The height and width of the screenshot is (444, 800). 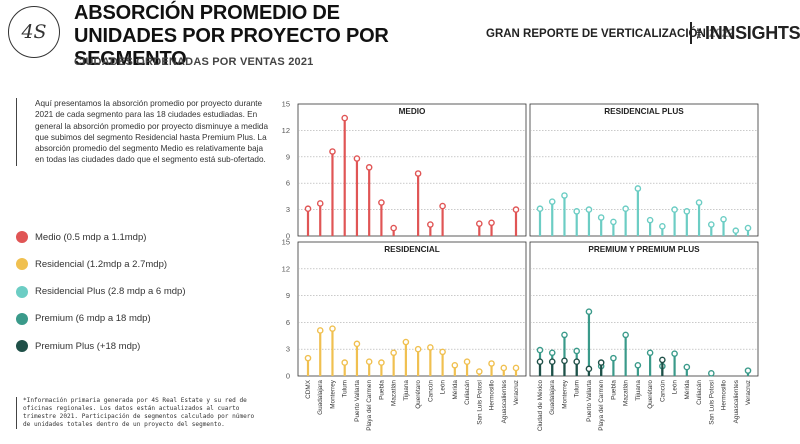 I want to click on y-tick-label: 9, so click(x=288, y=156).